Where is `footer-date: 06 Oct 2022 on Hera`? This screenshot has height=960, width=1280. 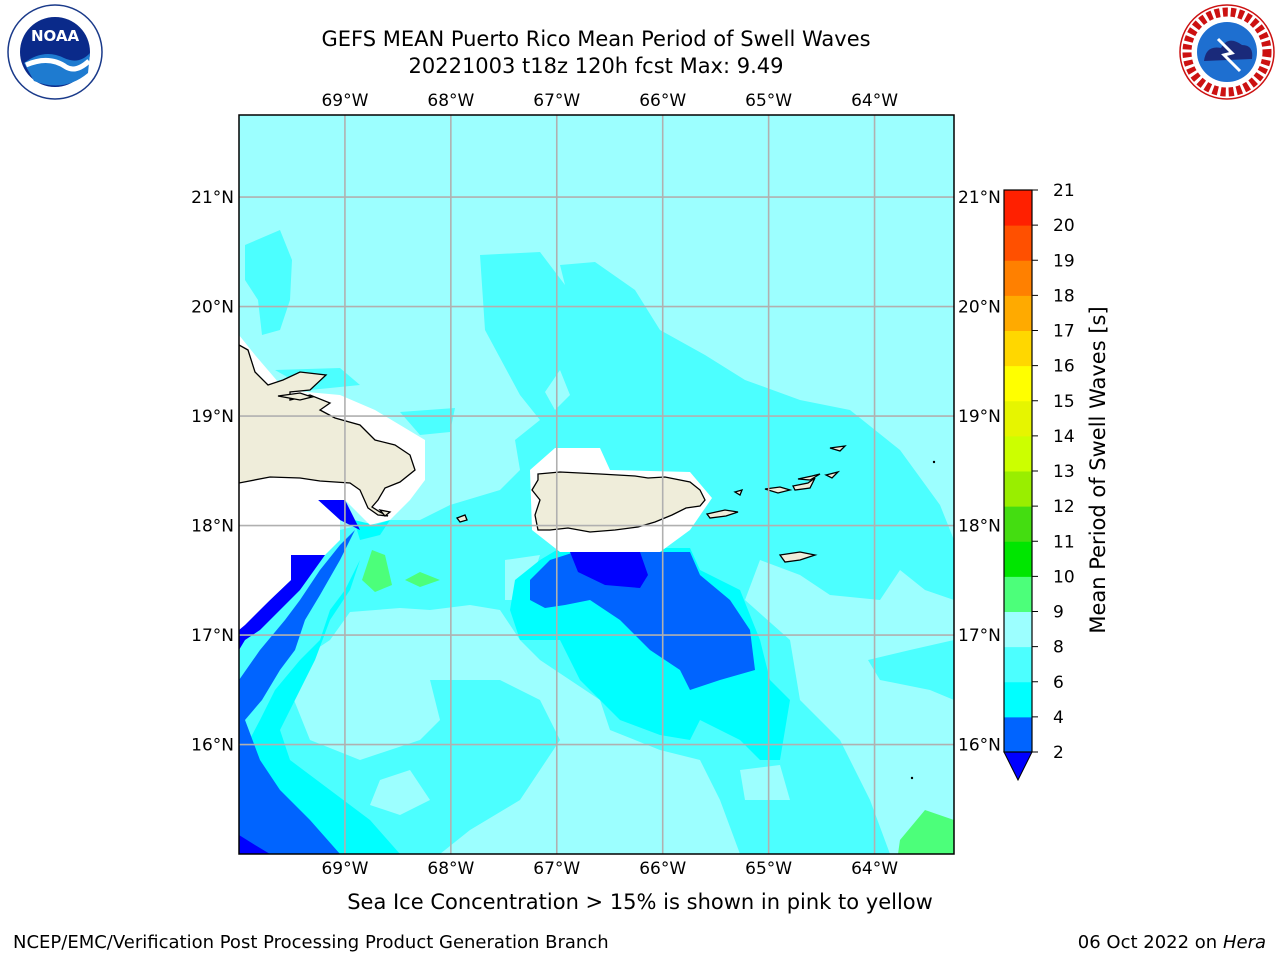 footer-date: 06 Oct 2022 on Hera is located at coordinates (1172, 942).